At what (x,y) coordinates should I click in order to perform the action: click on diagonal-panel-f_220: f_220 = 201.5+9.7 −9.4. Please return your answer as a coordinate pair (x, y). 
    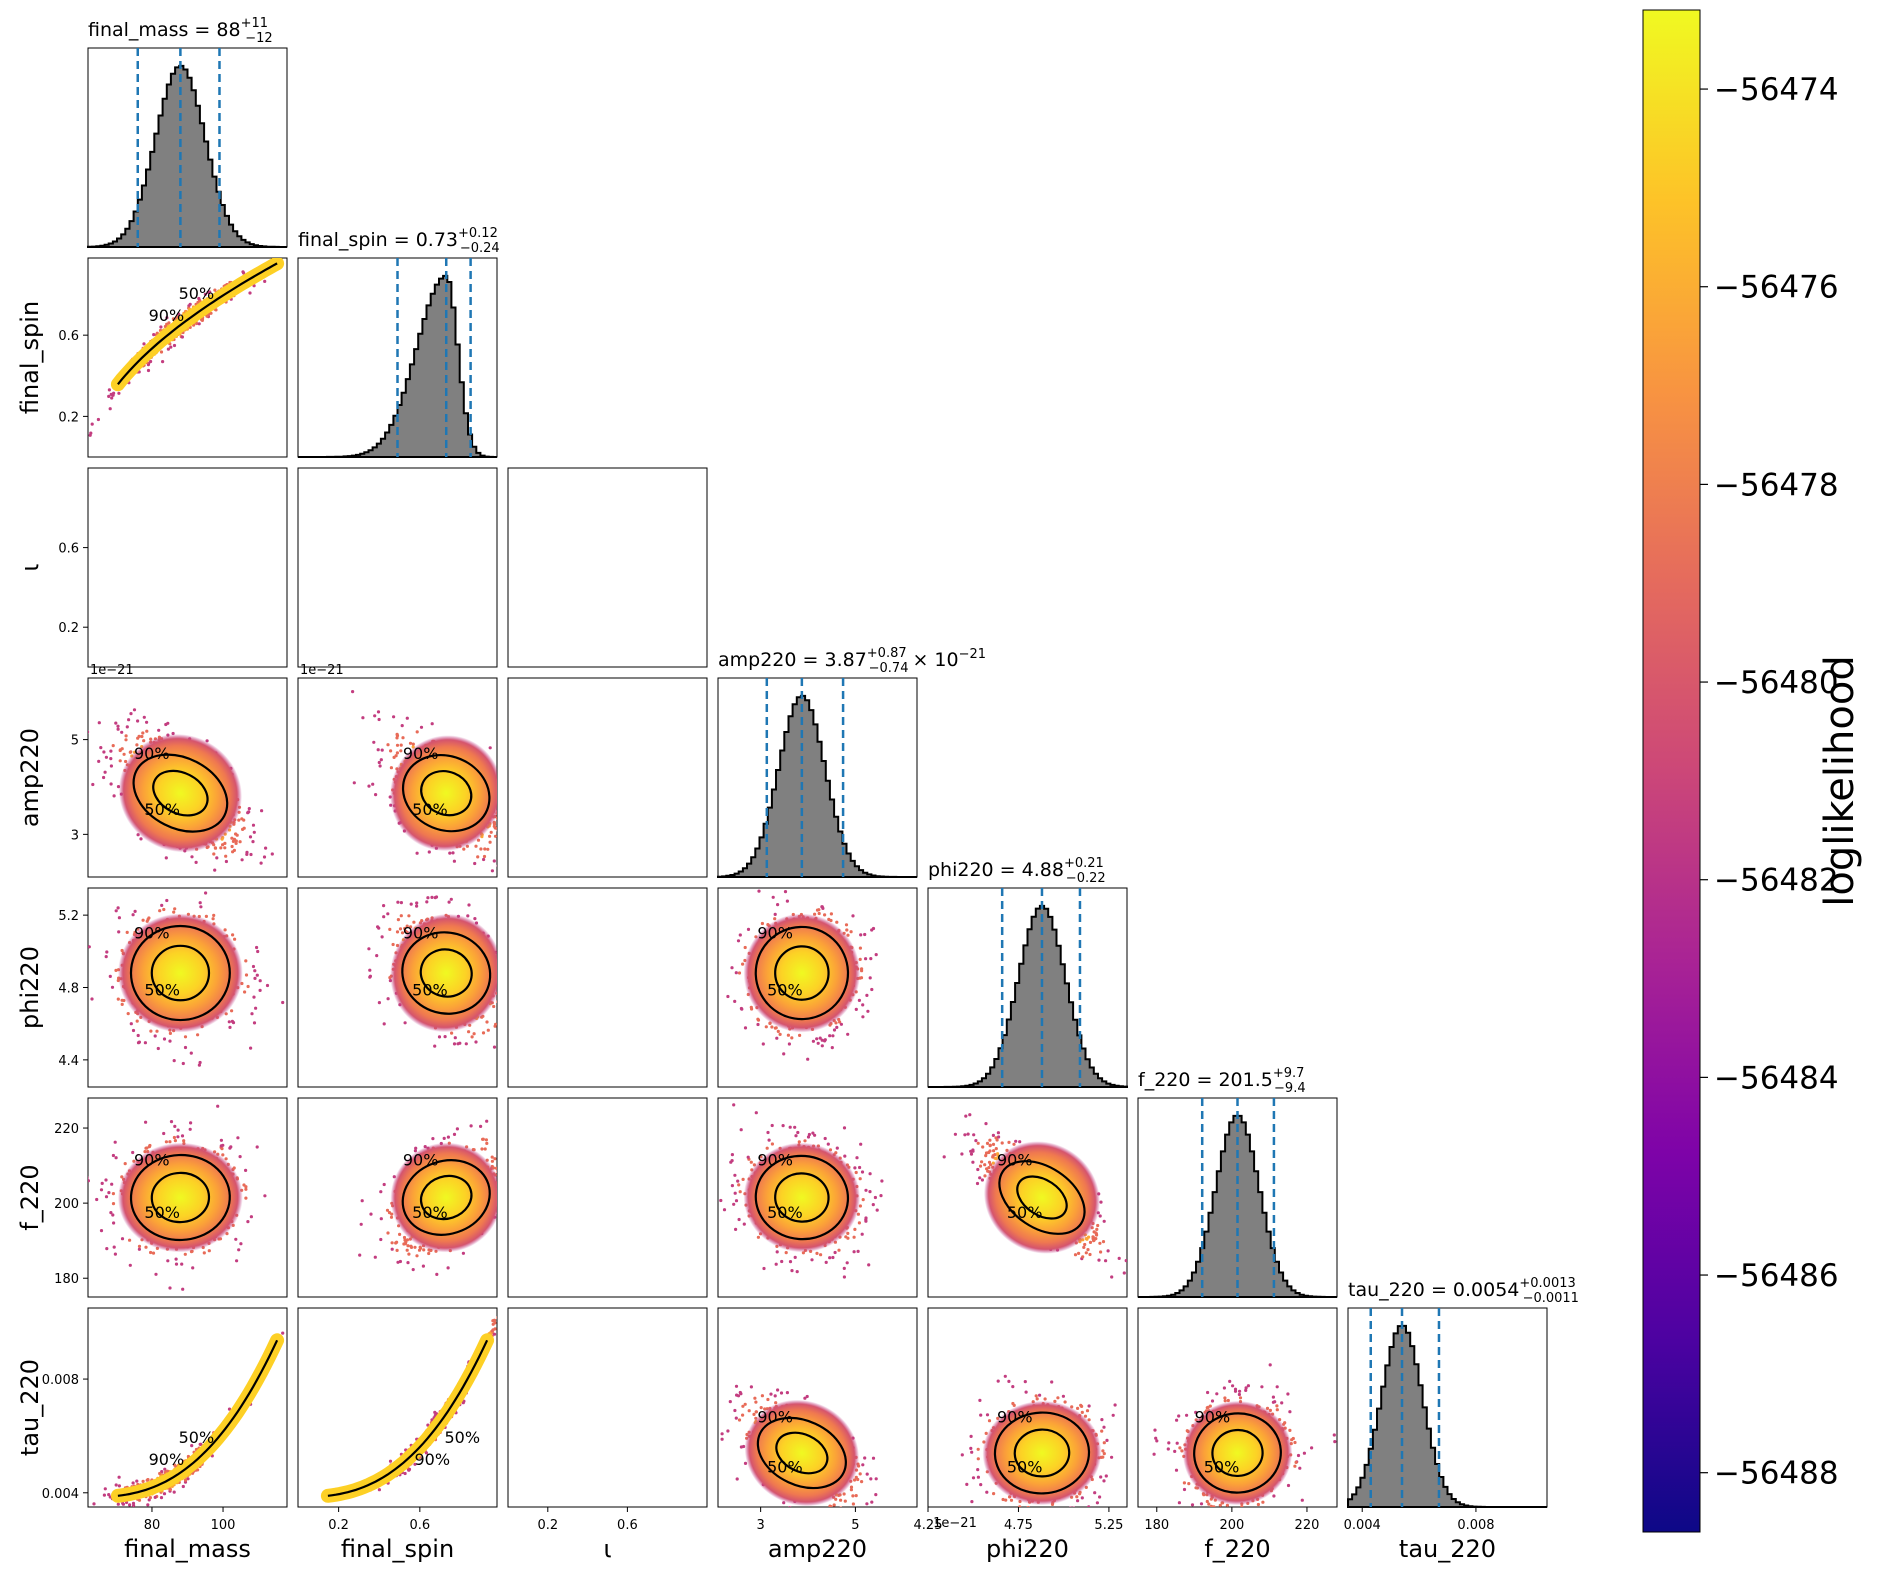
    Looking at the image, I should click on (1237, 1182).